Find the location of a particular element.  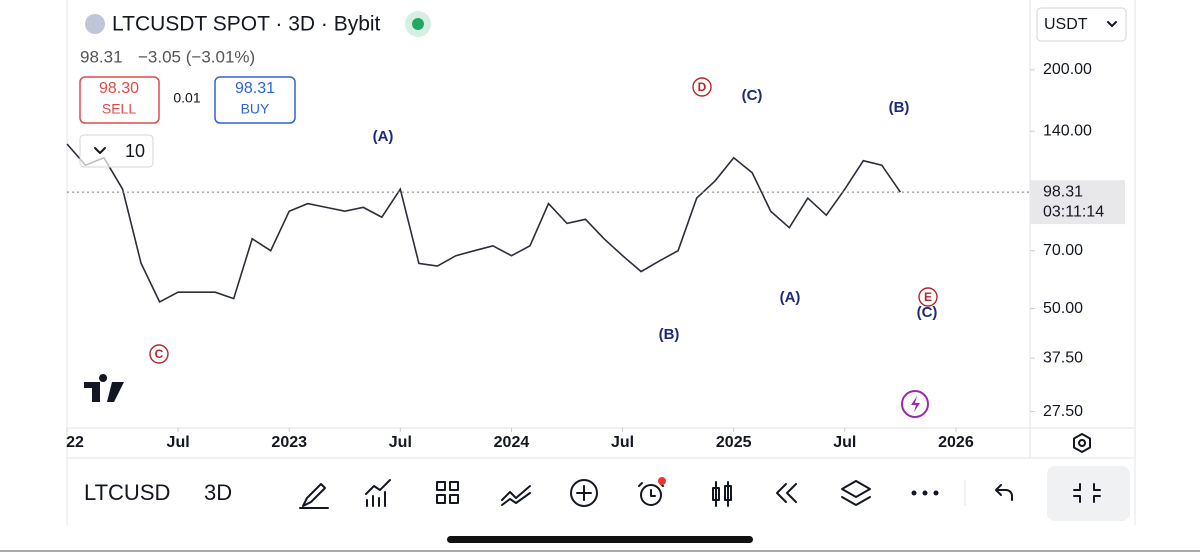

sell-label: SELL is located at coordinates (119, 109).